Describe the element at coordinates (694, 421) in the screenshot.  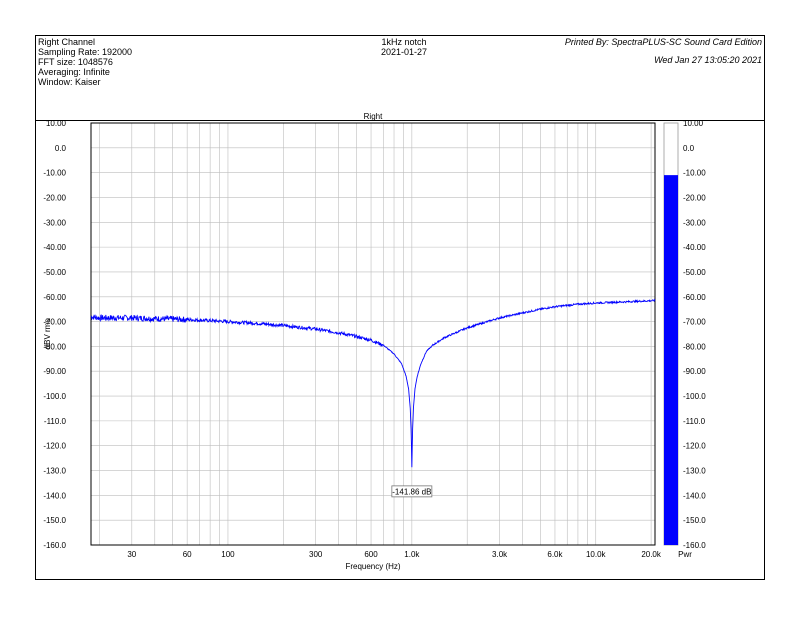
I see `level-meter-tick-label: -110.0` at that location.